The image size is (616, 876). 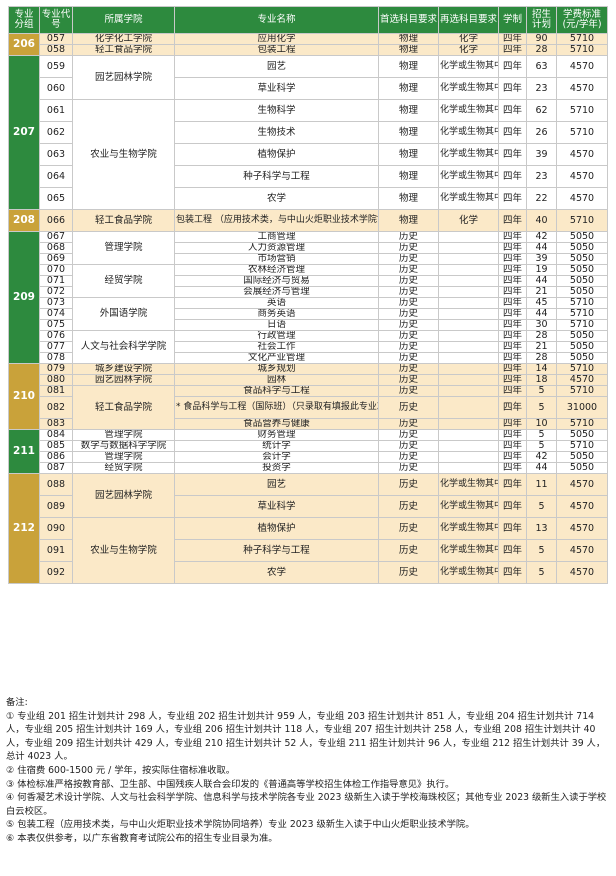 What do you see at coordinates (56, 220) in the screenshot?
I see `code-cell: 066` at bounding box center [56, 220].